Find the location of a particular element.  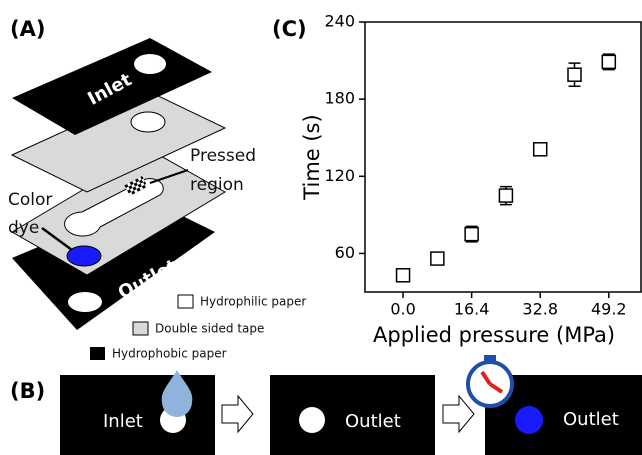

x-tick-label: 16.4 is located at coordinates (472, 309).